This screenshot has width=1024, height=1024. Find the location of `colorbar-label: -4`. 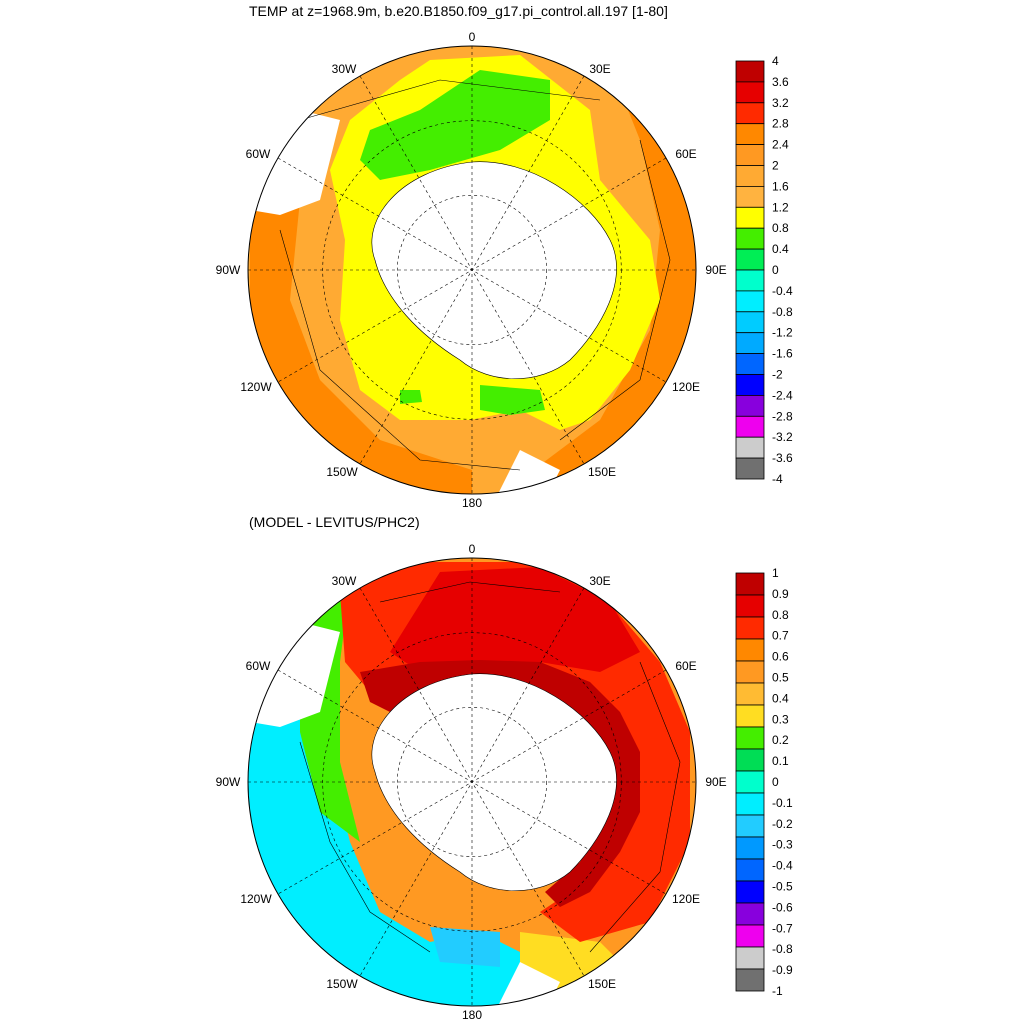

colorbar-label: -4 is located at coordinates (777, 479).